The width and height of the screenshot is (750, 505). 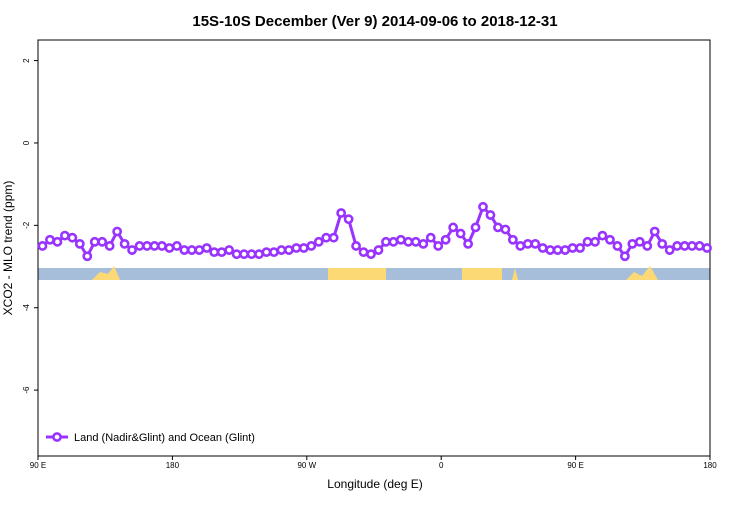 What do you see at coordinates (26, 308) in the screenshot?
I see `y-tick-label: -4` at bounding box center [26, 308].